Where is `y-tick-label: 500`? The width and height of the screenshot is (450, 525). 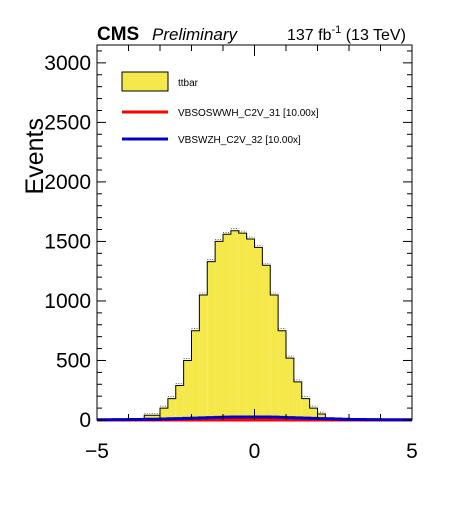
y-tick-label: 500 is located at coordinates (73, 360).